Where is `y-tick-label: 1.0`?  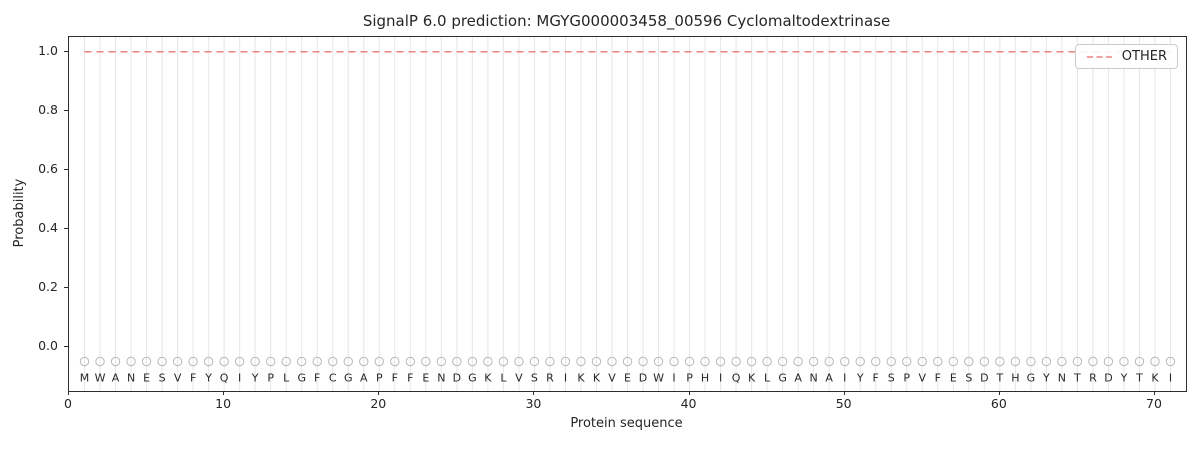 y-tick-label: 1.0 is located at coordinates (48, 50).